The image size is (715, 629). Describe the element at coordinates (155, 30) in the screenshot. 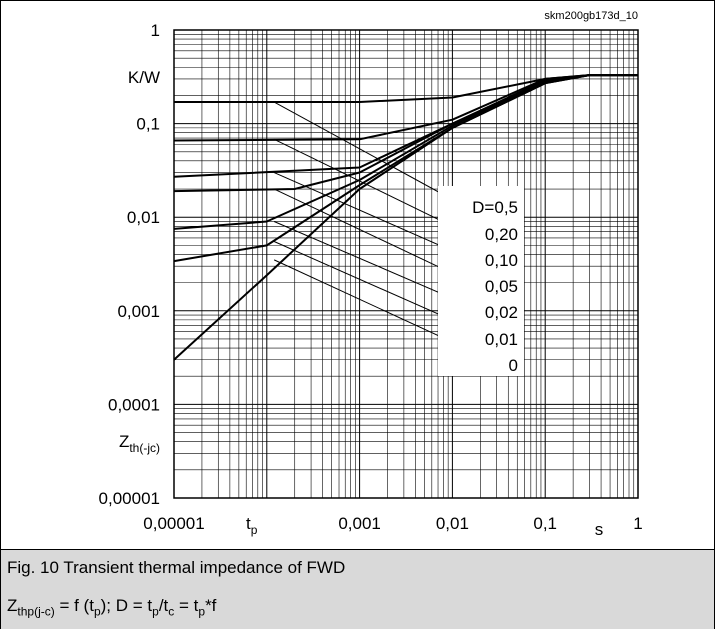

I see `y-tick-label: 1` at that location.